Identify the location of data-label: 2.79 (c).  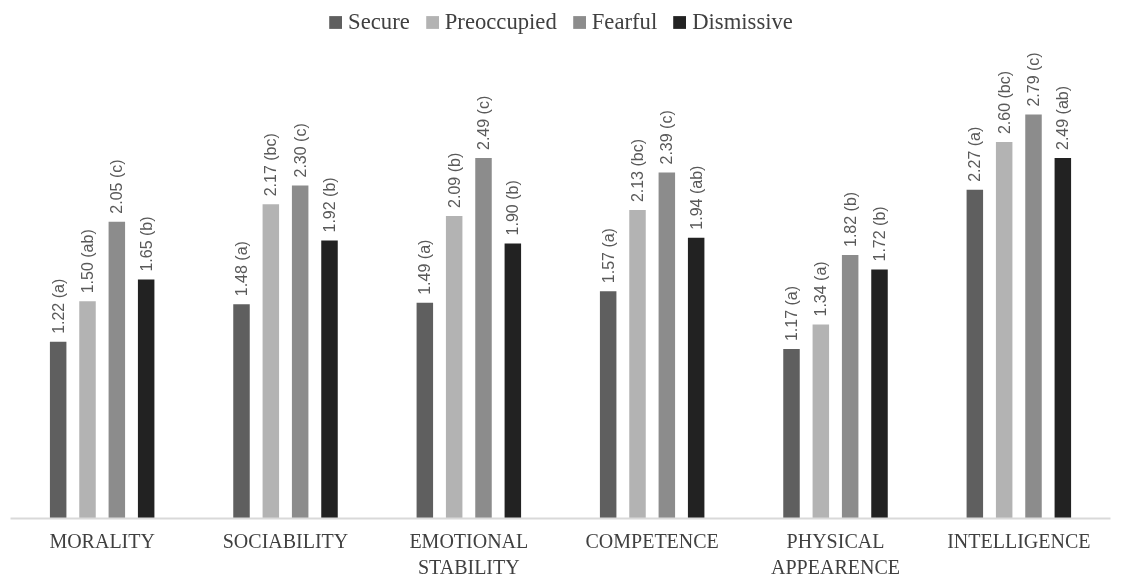
(1033, 79).